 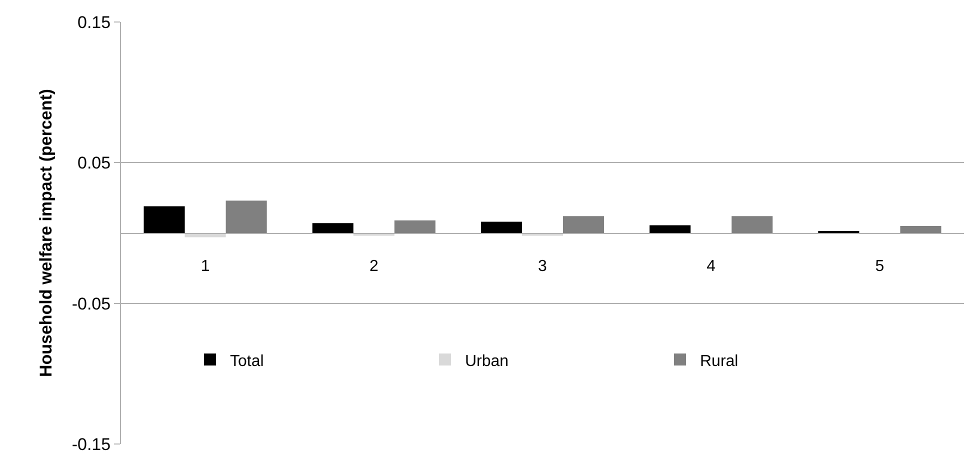 What do you see at coordinates (711, 267) in the screenshot?
I see `x-tick-label: 4` at bounding box center [711, 267].